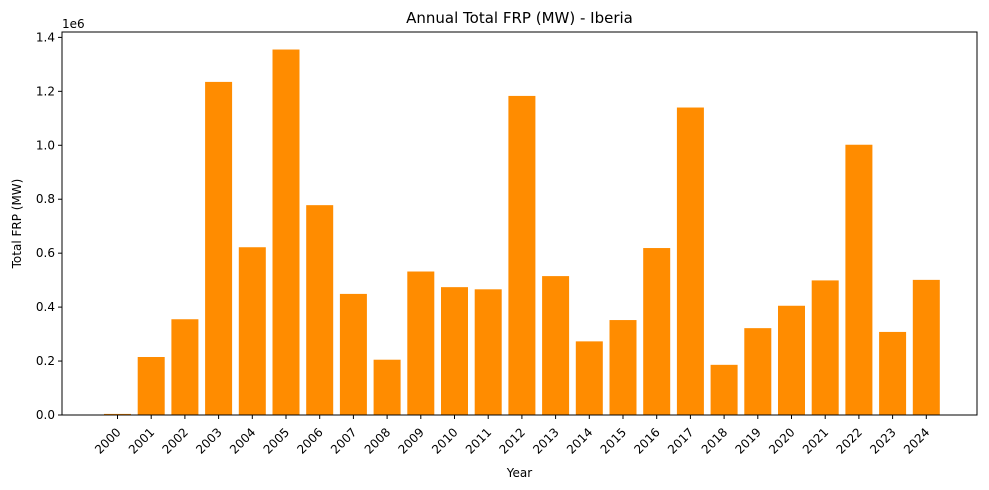 The image size is (989, 490). What do you see at coordinates (657, 331) in the screenshot?
I see `bar-2016` at bounding box center [657, 331].